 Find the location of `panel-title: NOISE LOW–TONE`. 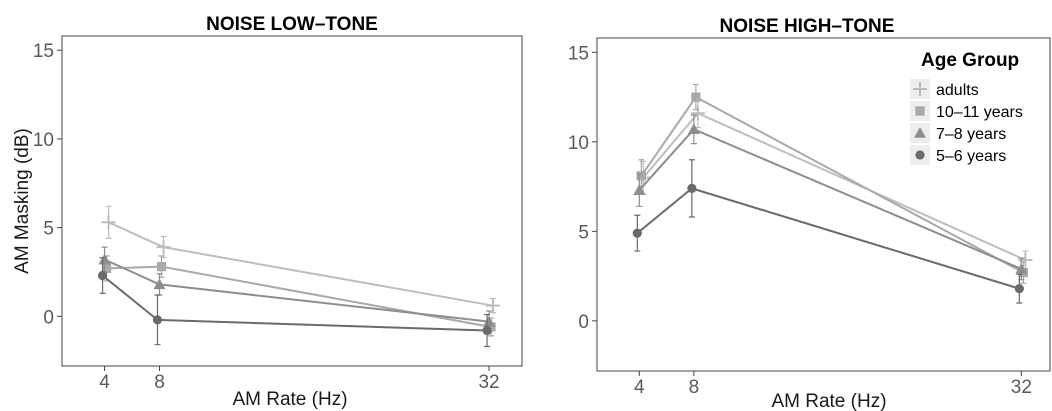

panel-title: NOISE LOW–TONE is located at coordinates (292, 24).